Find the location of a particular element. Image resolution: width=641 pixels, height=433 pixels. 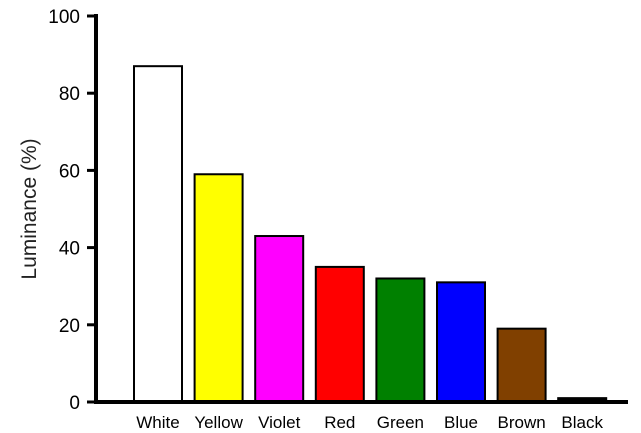

y-tick-label-60: 60 is located at coordinates (69, 171).